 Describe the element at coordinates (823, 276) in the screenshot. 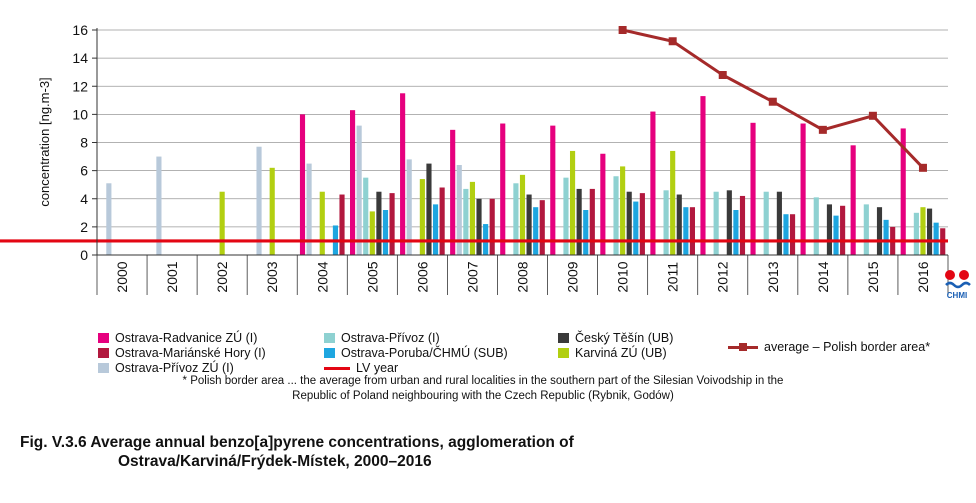

I see `x-tick-label: 2014` at that location.